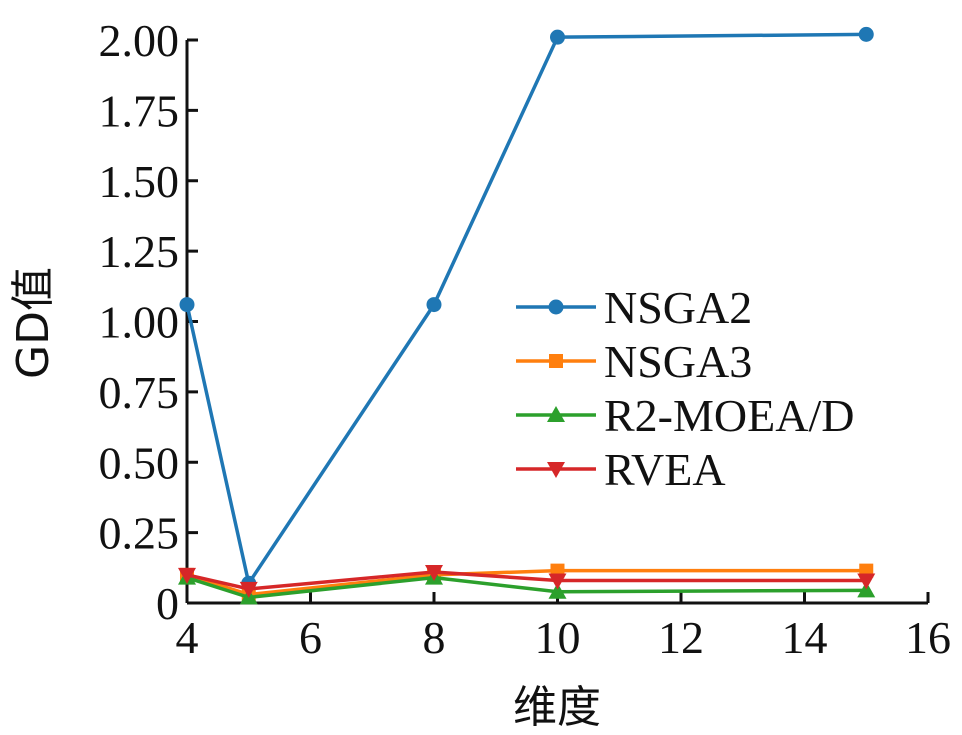 The height and width of the screenshot is (735, 962). I want to click on x-tick-label: 8, so click(434, 637).